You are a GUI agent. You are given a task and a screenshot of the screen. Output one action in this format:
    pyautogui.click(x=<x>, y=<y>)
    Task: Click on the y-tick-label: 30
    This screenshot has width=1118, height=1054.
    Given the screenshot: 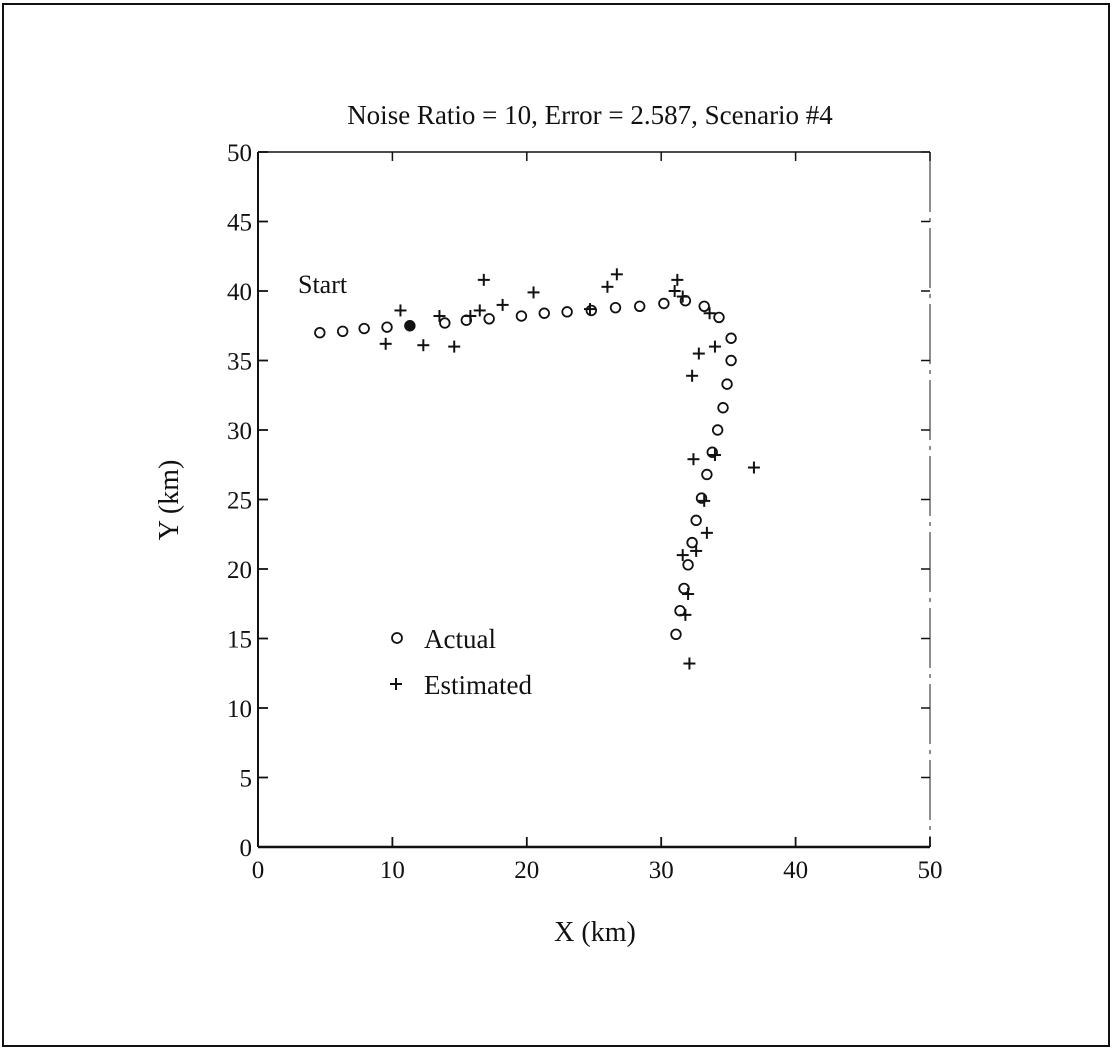 What is the action you would take?
    pyautogui.click(x=239, y=431)
    